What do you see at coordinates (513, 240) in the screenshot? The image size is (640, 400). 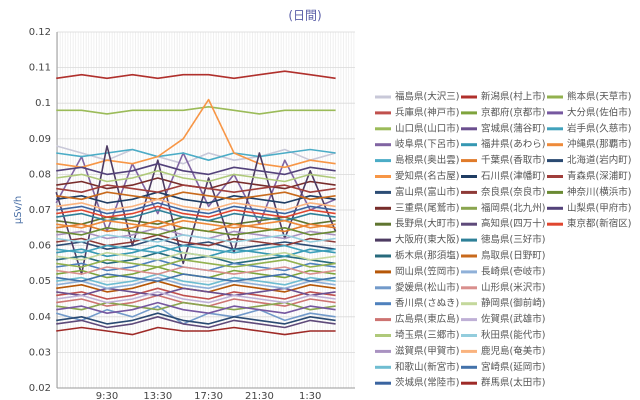 I see `legend-label: 徳島県(三好市)` at bounding box center [513, 240].